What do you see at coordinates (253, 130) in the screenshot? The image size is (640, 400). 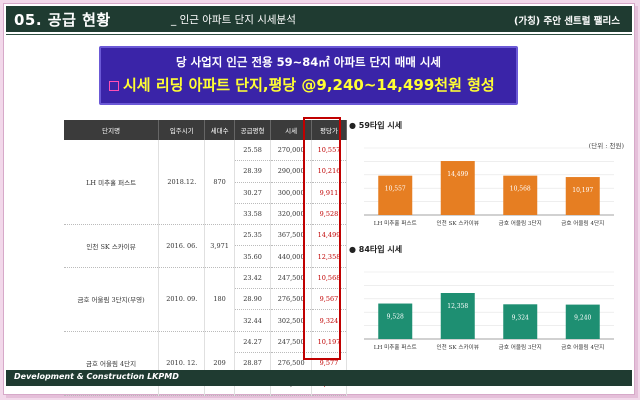 I see `table-header: 공급평형` at bounding box center [253, 130].